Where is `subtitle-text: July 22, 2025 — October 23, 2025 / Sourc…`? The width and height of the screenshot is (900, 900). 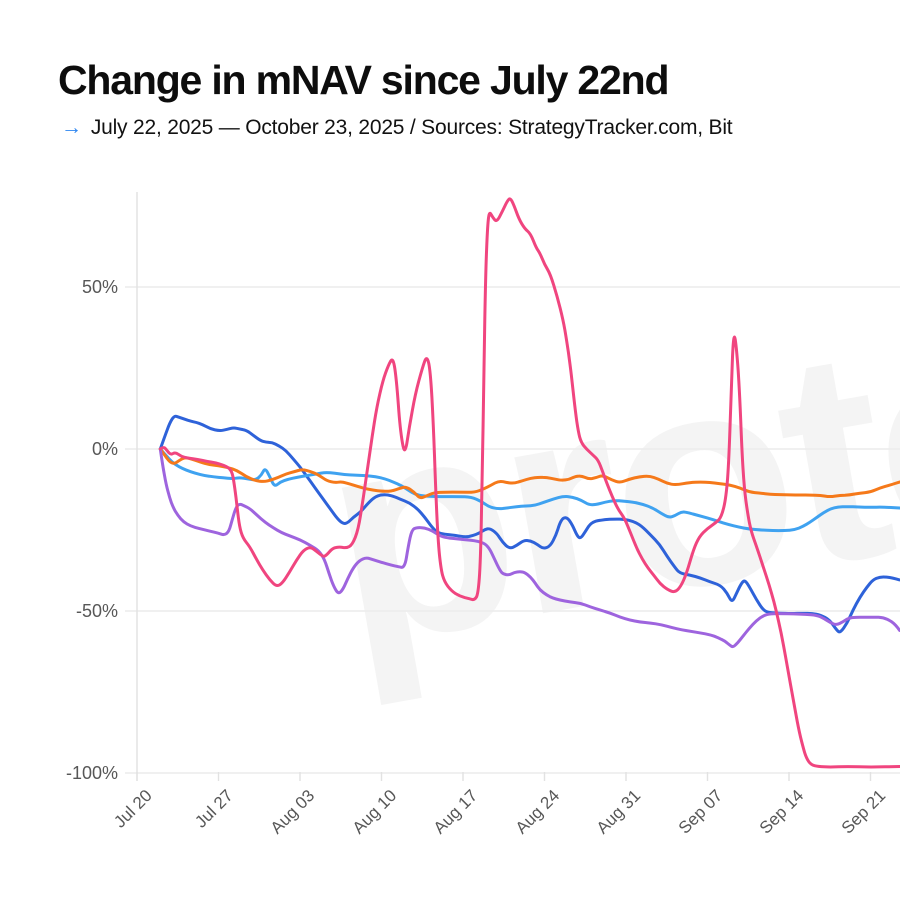
subtitle-text: July 22, 2025 — October 23, 2025 / Sourc… is located at coordinates (411, 127).